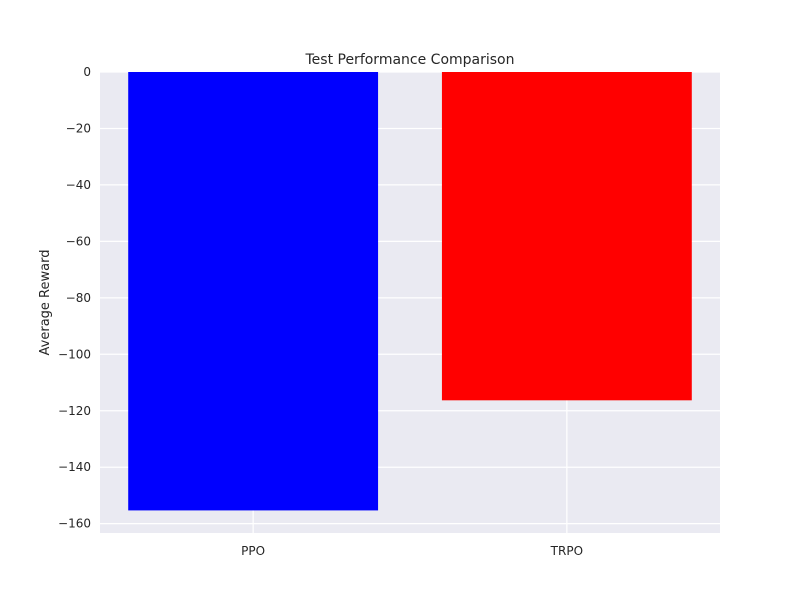 This screenshot has width=800, height=600. Describe the element at coordinates (78, 241) in the screenshot. I see `y-tick-label: −60` at that location.